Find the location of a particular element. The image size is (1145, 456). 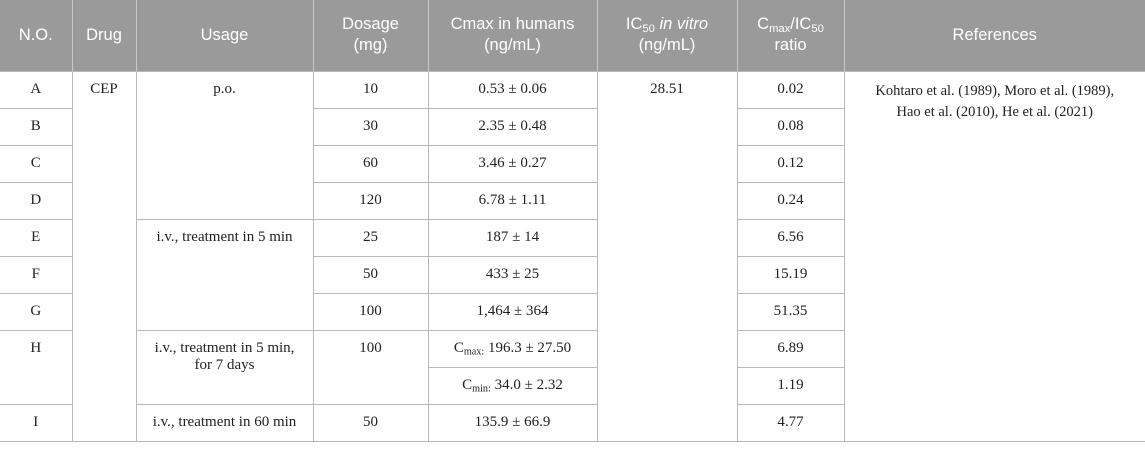

cmax-c: C is located at coordinates (458, 348).